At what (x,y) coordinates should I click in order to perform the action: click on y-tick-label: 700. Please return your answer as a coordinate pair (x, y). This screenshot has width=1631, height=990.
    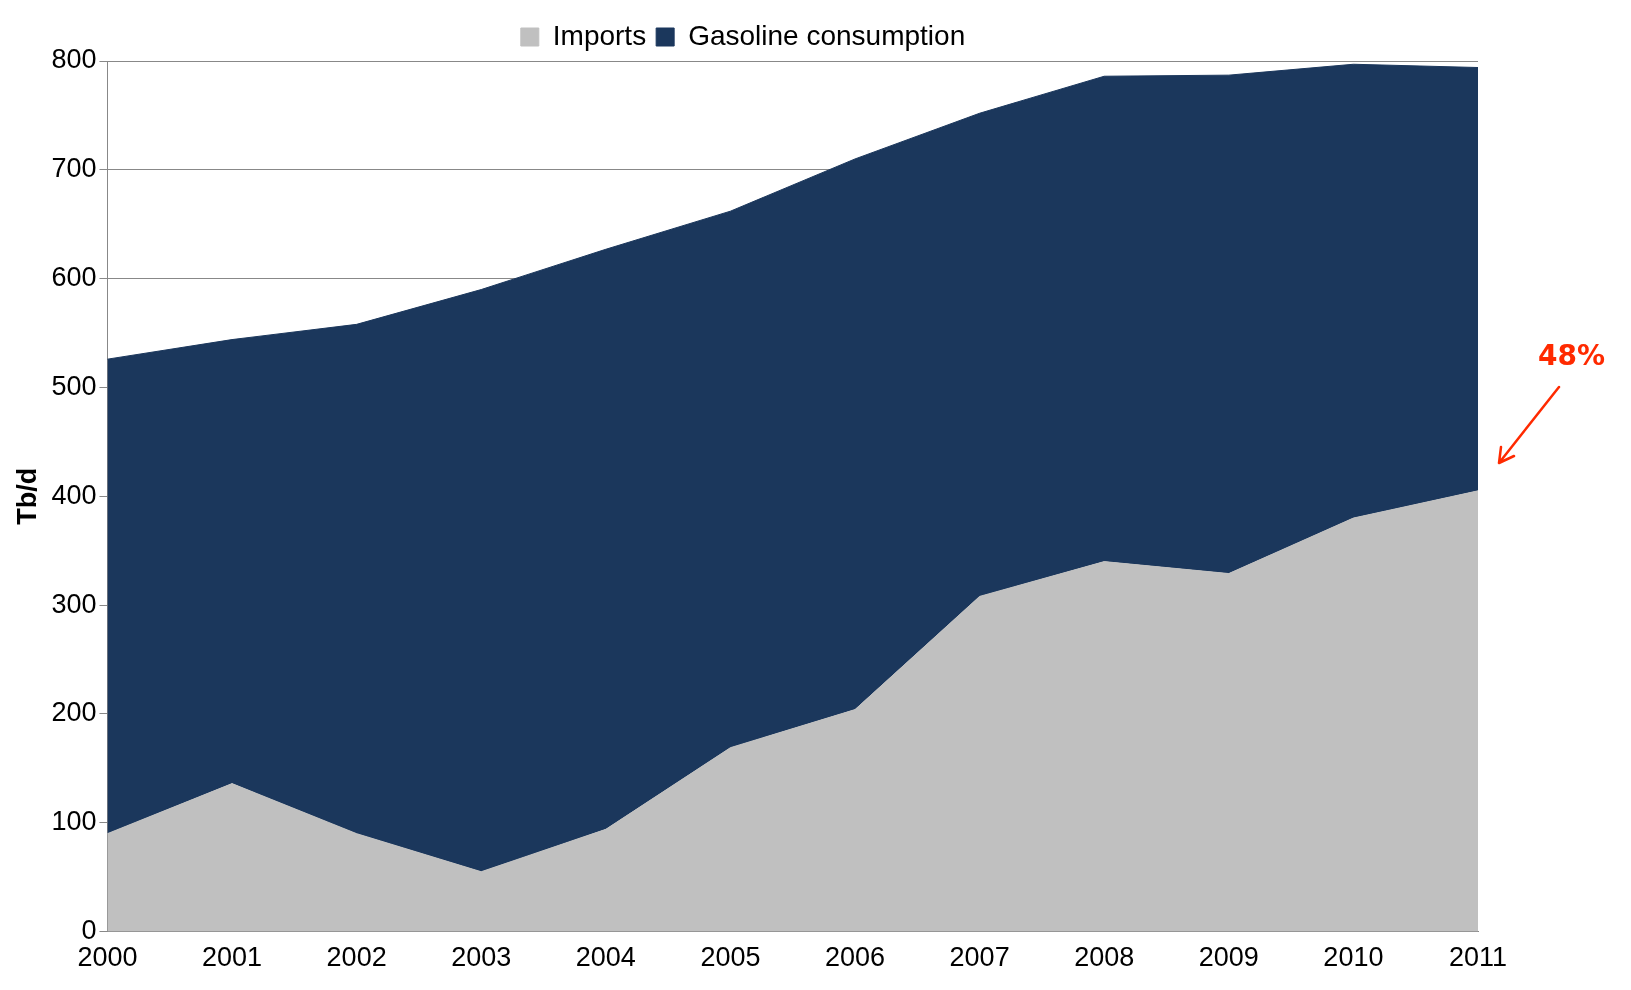
    Looking at the image, I should click on (74, 168).